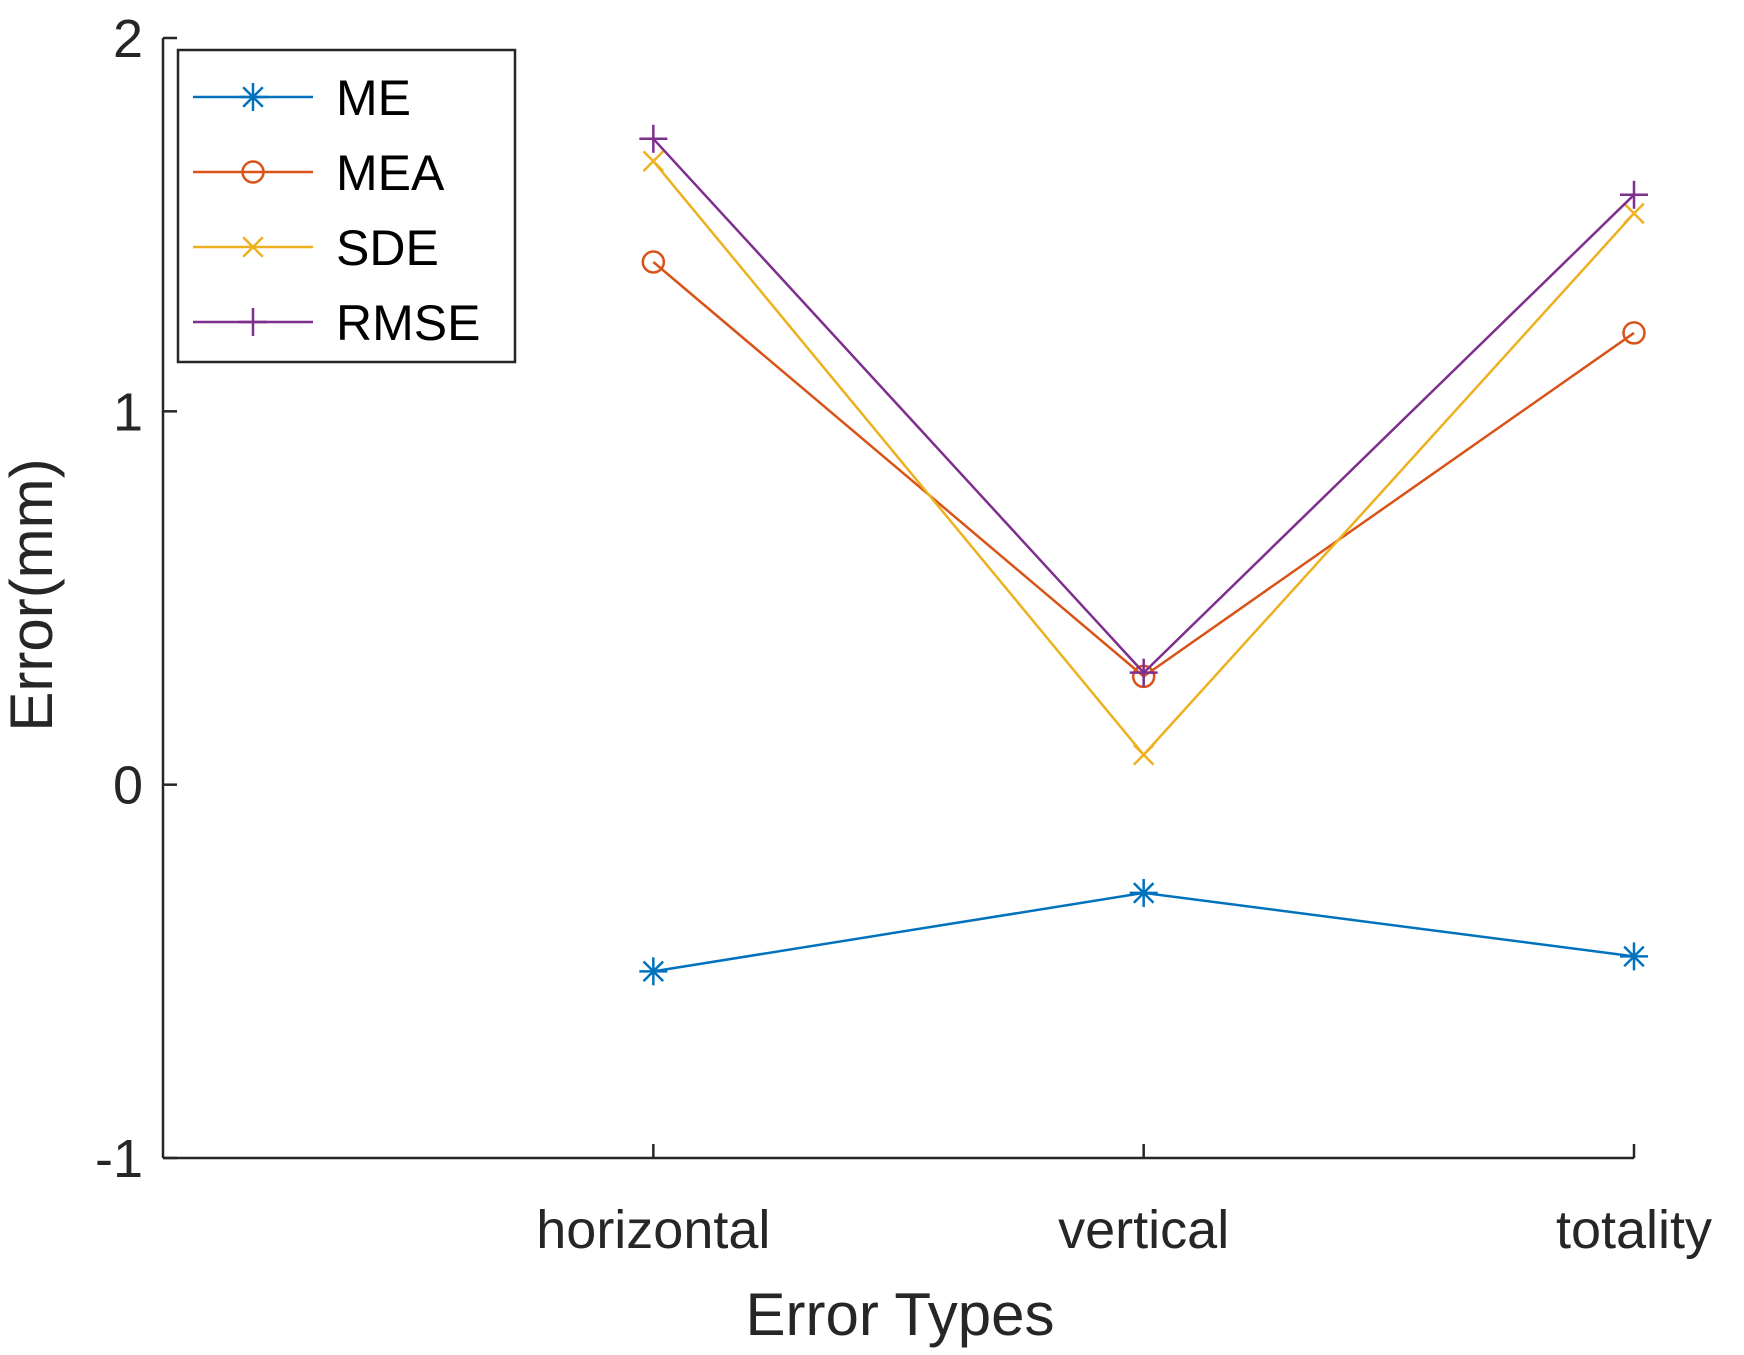 Image resolution: width=1744 pixels, height=1355 pixels. I want to click on legend-label: ME, so click(373, 98).